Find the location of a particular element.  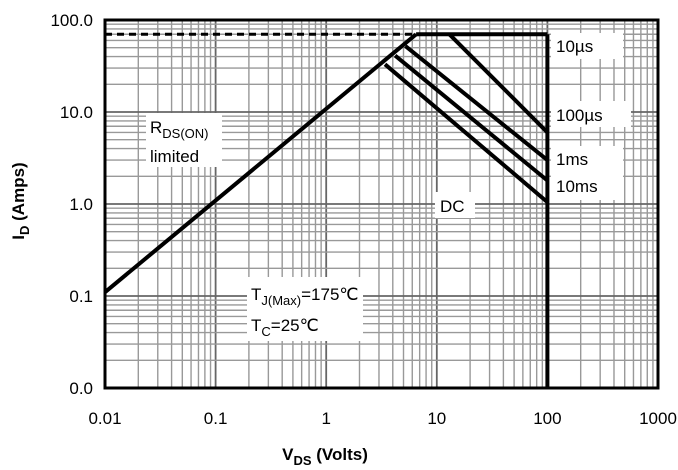

x-tick-label: 1 is located at coordinates (325, 418).